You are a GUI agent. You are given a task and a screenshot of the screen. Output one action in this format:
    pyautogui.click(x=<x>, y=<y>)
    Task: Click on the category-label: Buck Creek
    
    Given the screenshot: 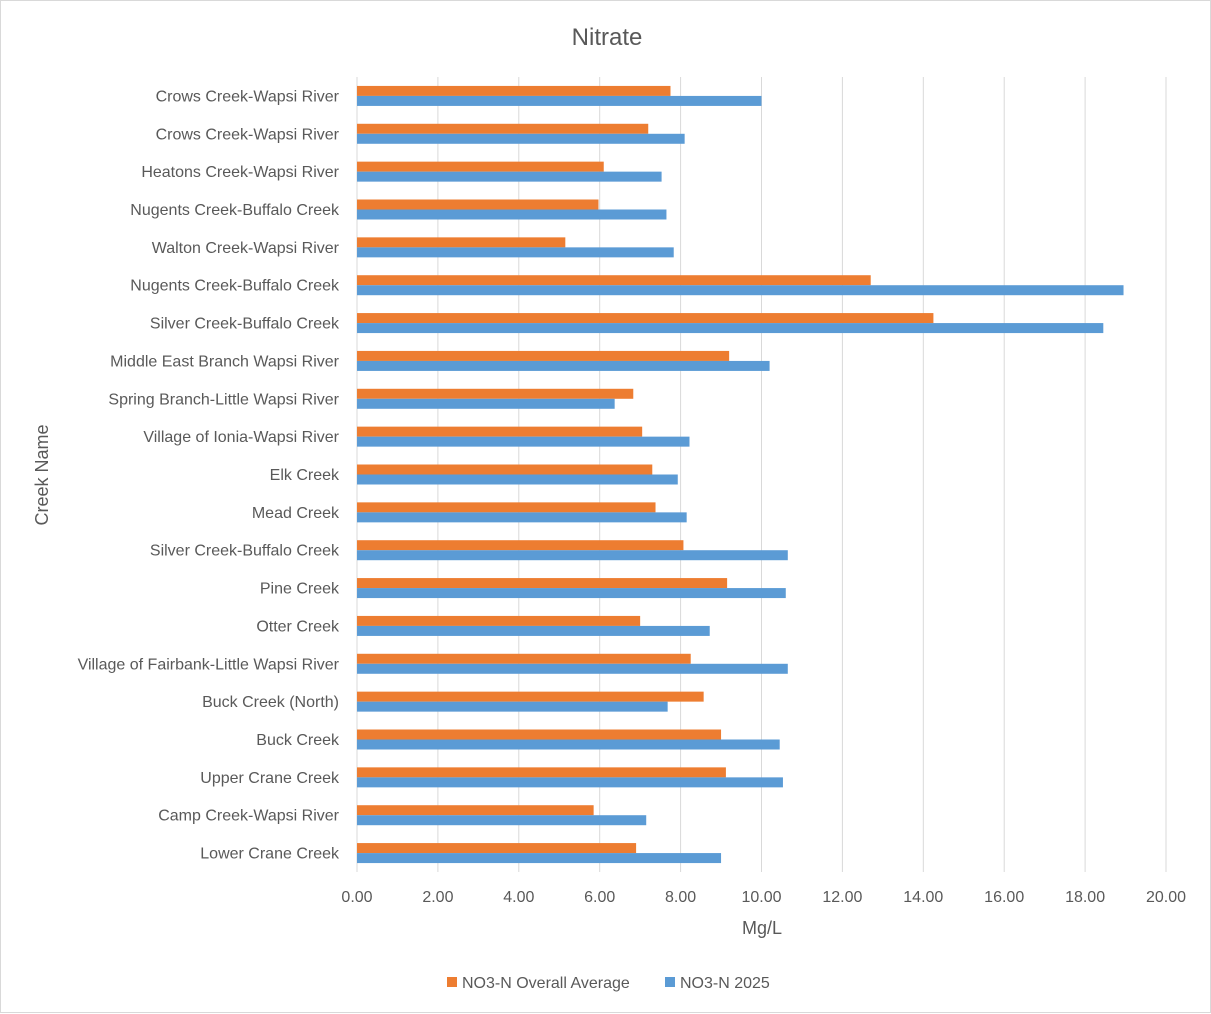 What is the action you would take?
    pyautogui.click(x=298, y=740)
    